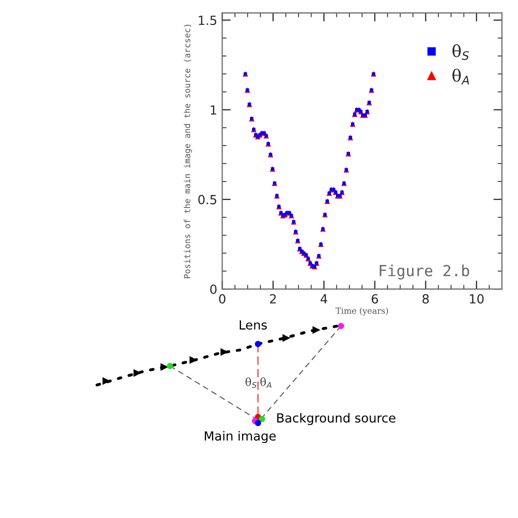  Describe the element at coordinates (324, 299) in the screenshot. I see `x-tick-label: 4` at that location.